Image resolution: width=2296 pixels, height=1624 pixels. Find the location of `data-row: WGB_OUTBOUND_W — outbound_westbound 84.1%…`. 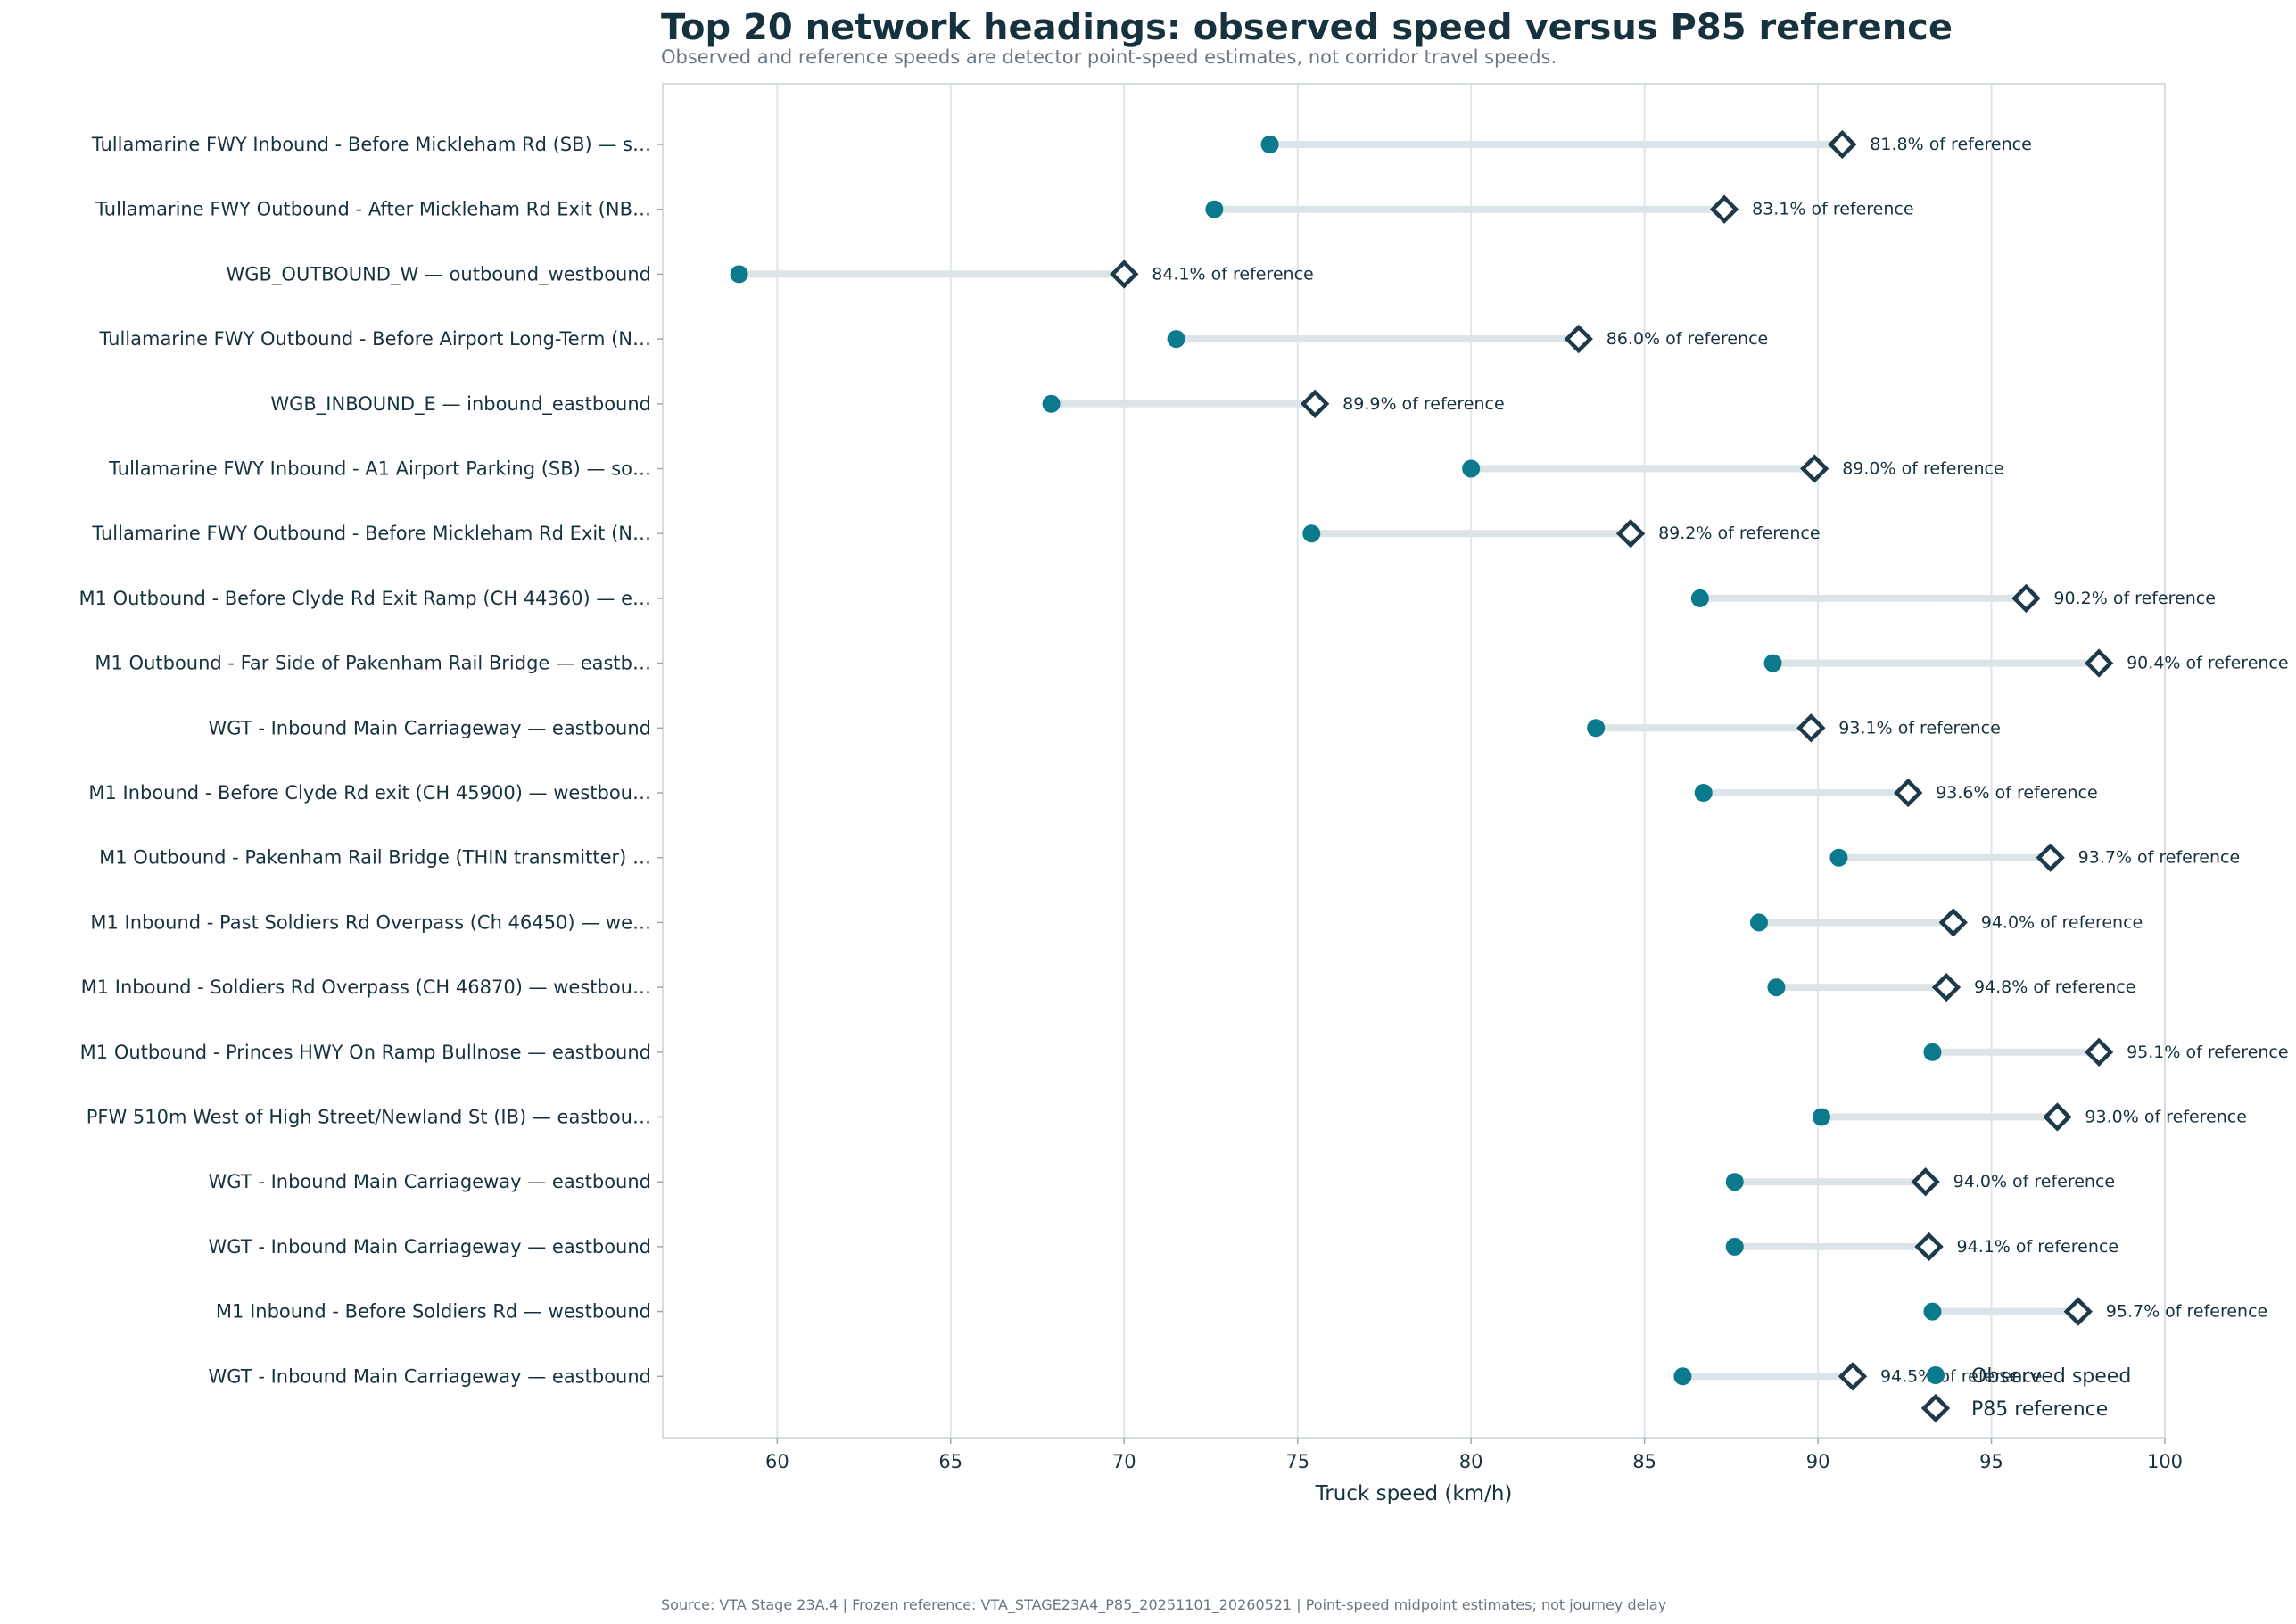

data-row: WGB_OUTBOUND_W — outbound_westbound 84.1%… is located at coordinates (770, 274).